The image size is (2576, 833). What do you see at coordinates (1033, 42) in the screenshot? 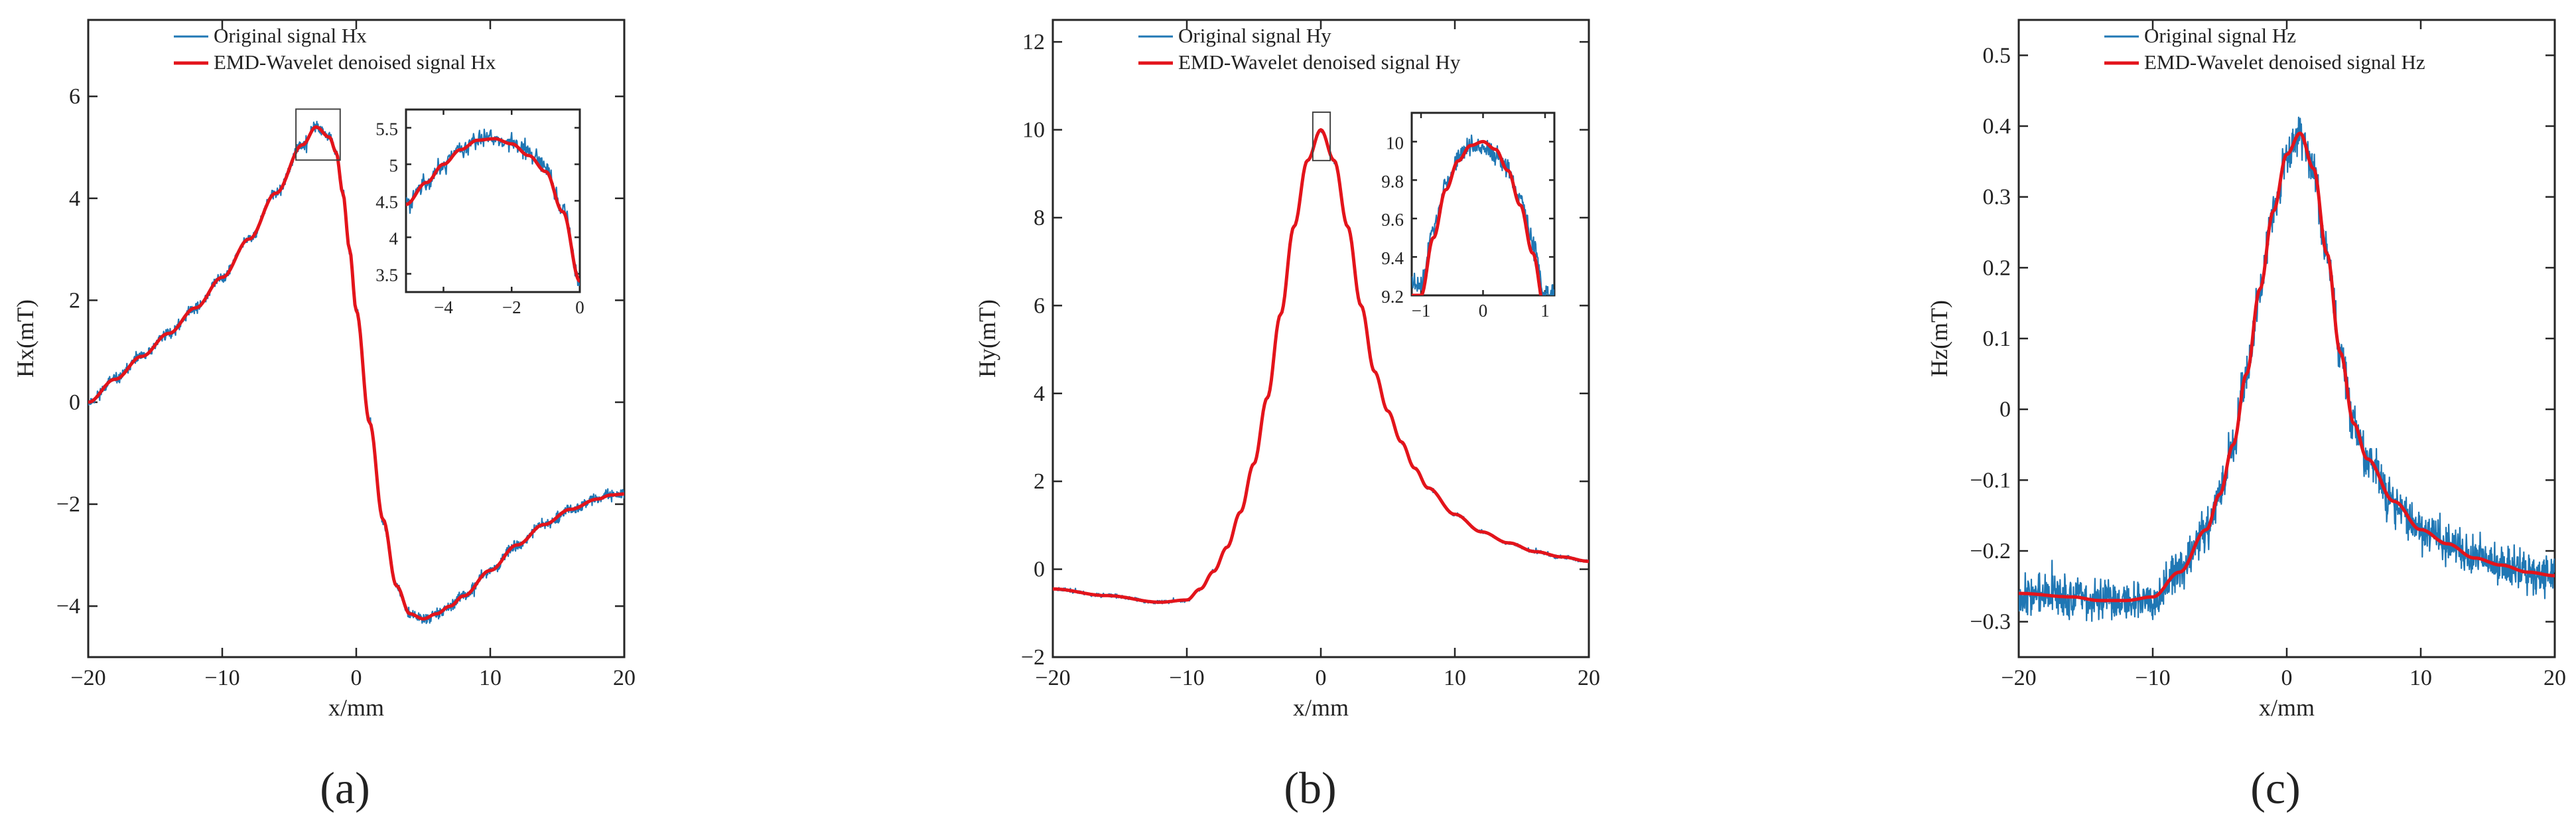
I see `panel-b-ytick-label: 12` at bounding box center [1033, 42].